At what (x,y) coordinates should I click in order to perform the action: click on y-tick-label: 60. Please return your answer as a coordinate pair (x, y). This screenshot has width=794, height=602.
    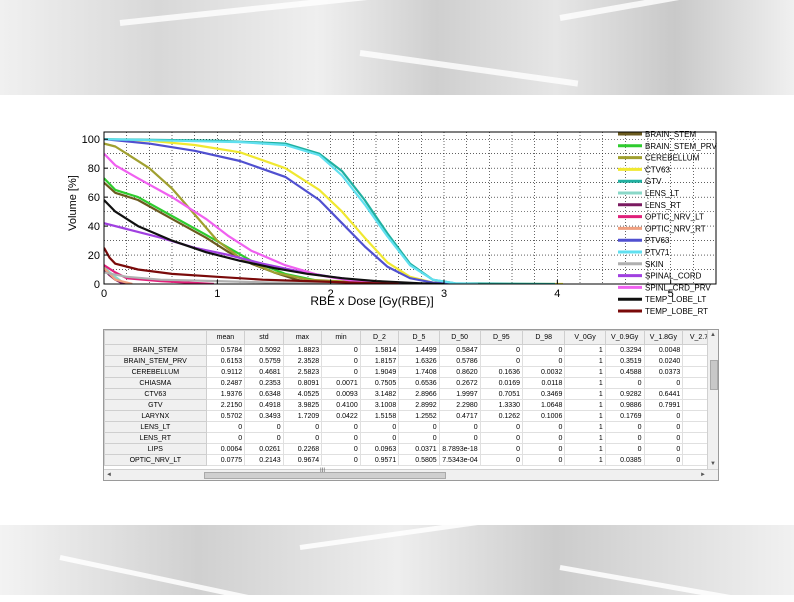
    Looking at the image, I should click on (94, 198).